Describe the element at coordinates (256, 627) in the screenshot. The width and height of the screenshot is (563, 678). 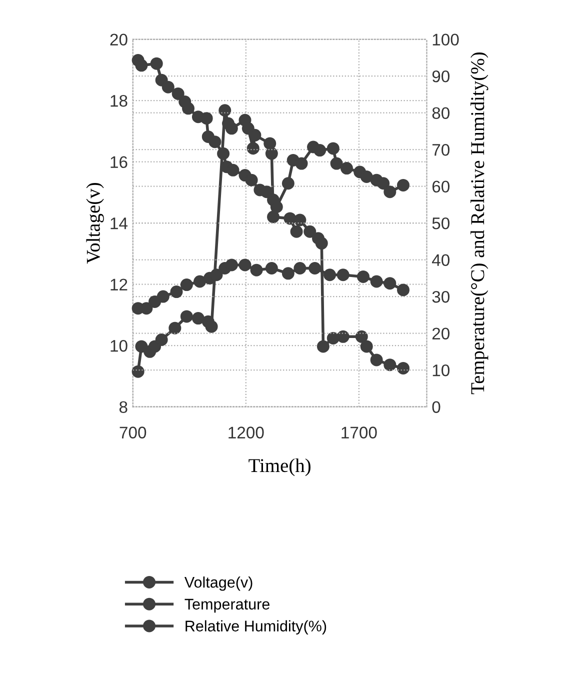
I see `legend-label: Relative Humidity(%)` at that location.